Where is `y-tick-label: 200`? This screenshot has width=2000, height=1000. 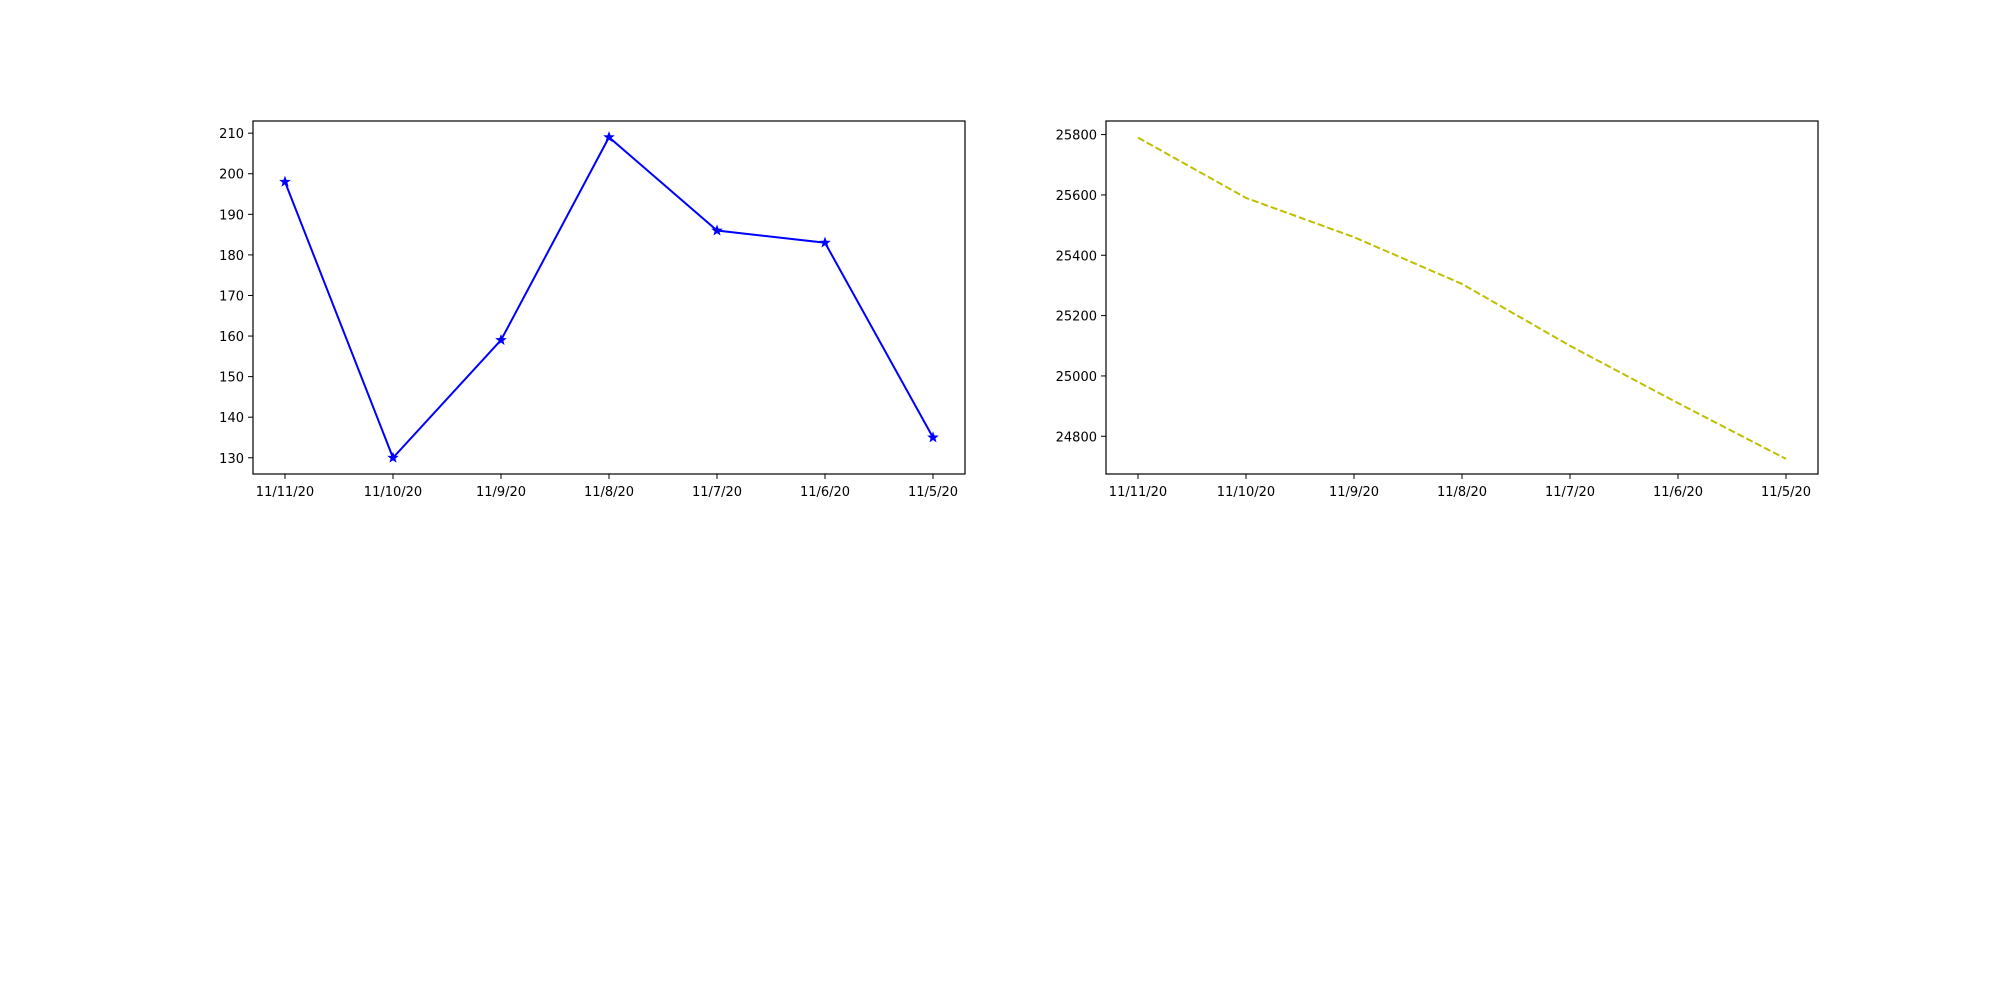
y-tick-label: 200 is located at coordinates (231, 175).